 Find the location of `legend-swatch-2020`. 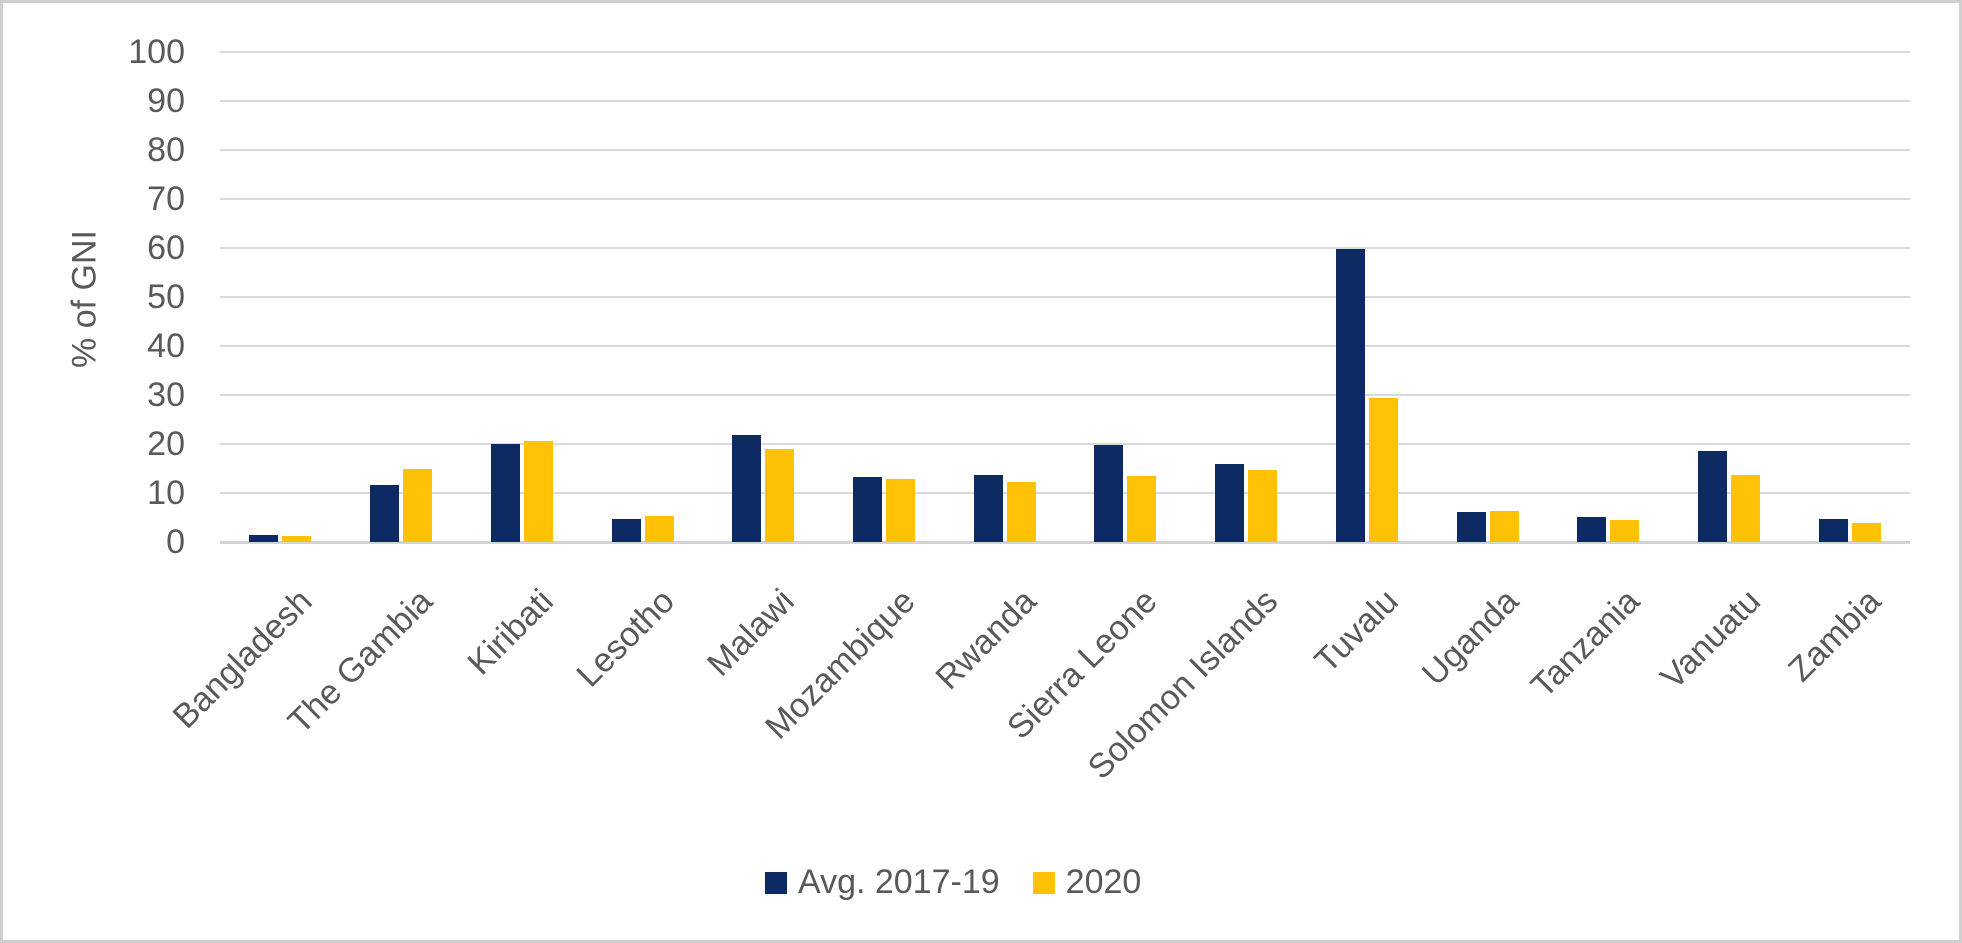

legend-swatch-2020 is located at coordinates (1043, 882).